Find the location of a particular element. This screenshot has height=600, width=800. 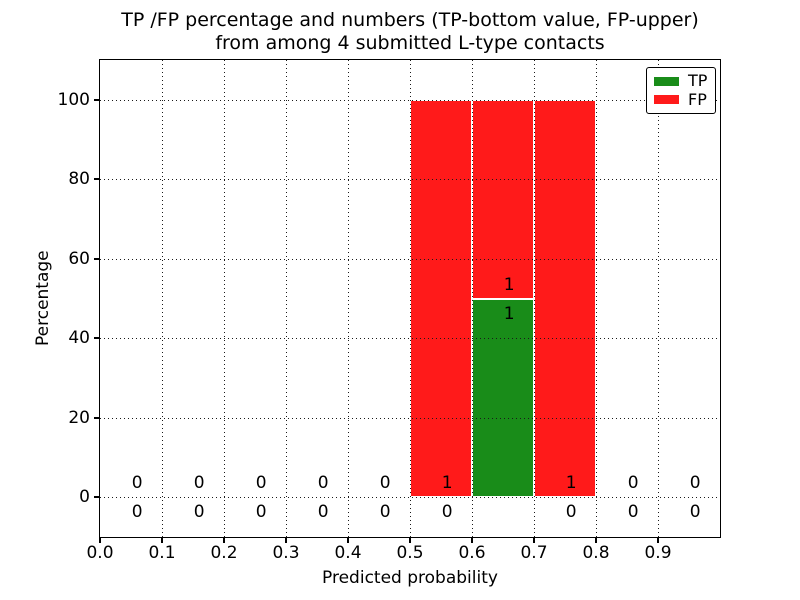

annotation-tp-count: 1 is located at coordinates (509, 313).